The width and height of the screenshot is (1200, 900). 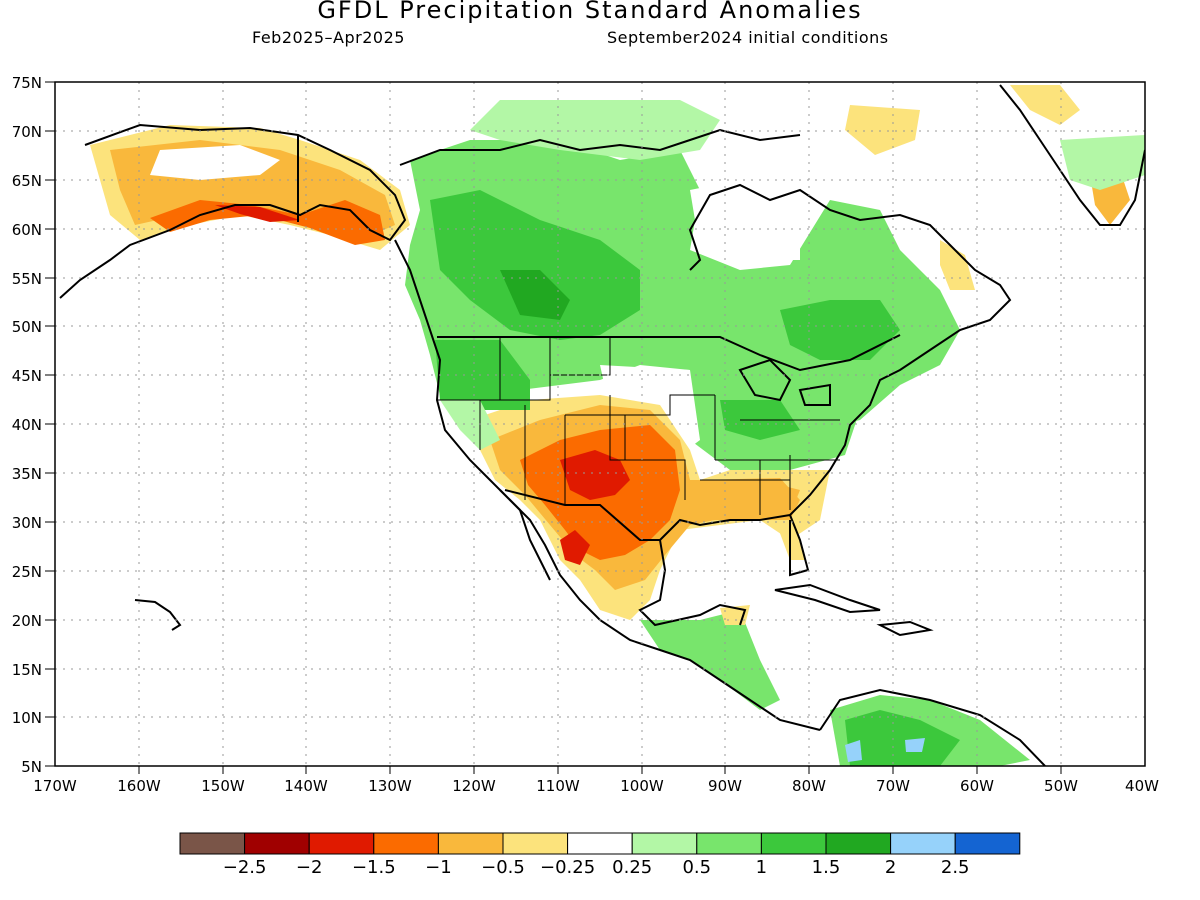 What do you see at coordinates (27, 181) in the screenshot?
I see `lat-label: 65N` at bounding box center [27, 181].